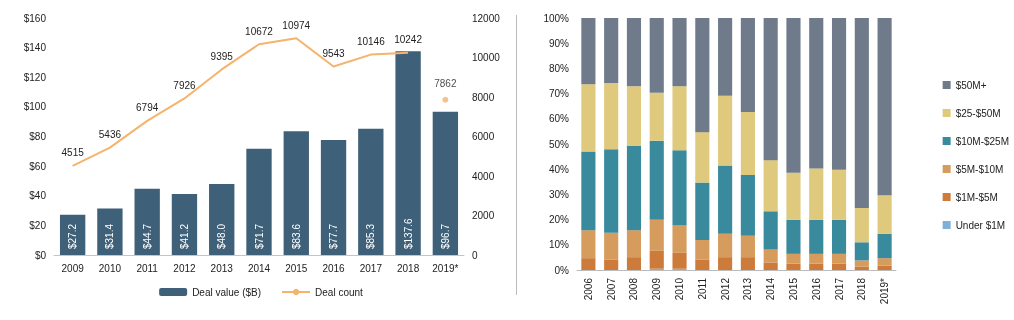 This screenshot has height=320, width=1014. I want to click on y-tick-label: $140, so click(35, 48).